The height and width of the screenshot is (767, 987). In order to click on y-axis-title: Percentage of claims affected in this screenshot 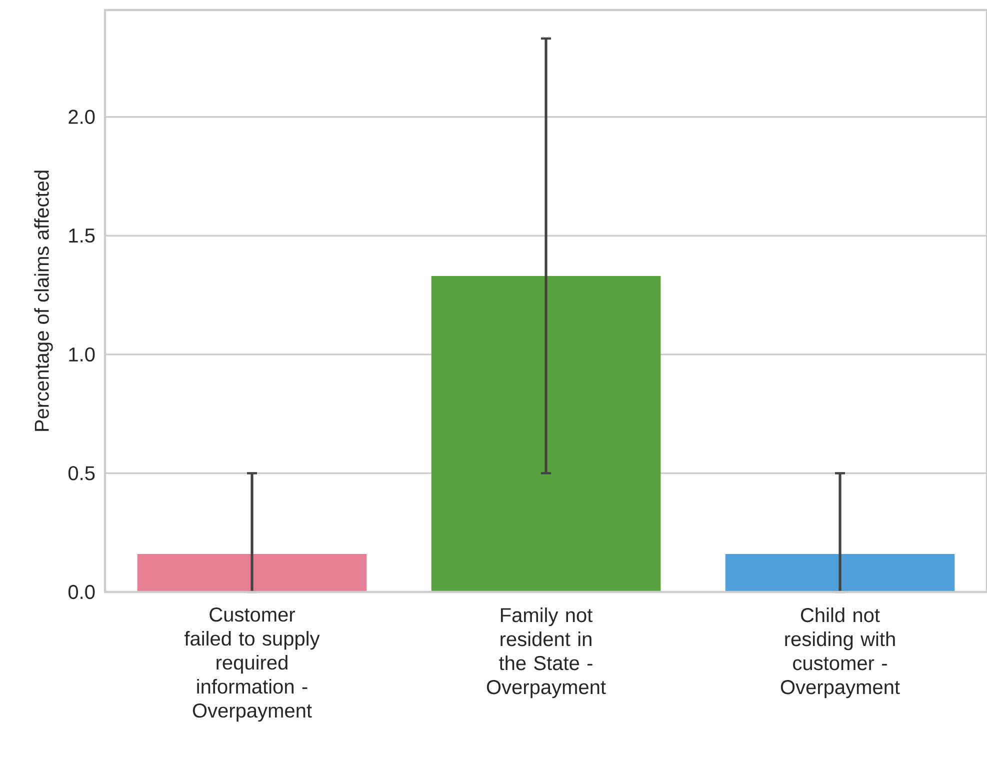, I will do `click(43, 300)`.